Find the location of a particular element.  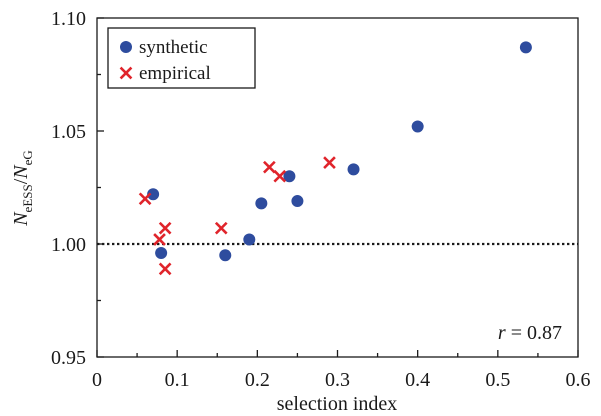

y-axis-label-sub2: eG is located at coordinates (27, 157).